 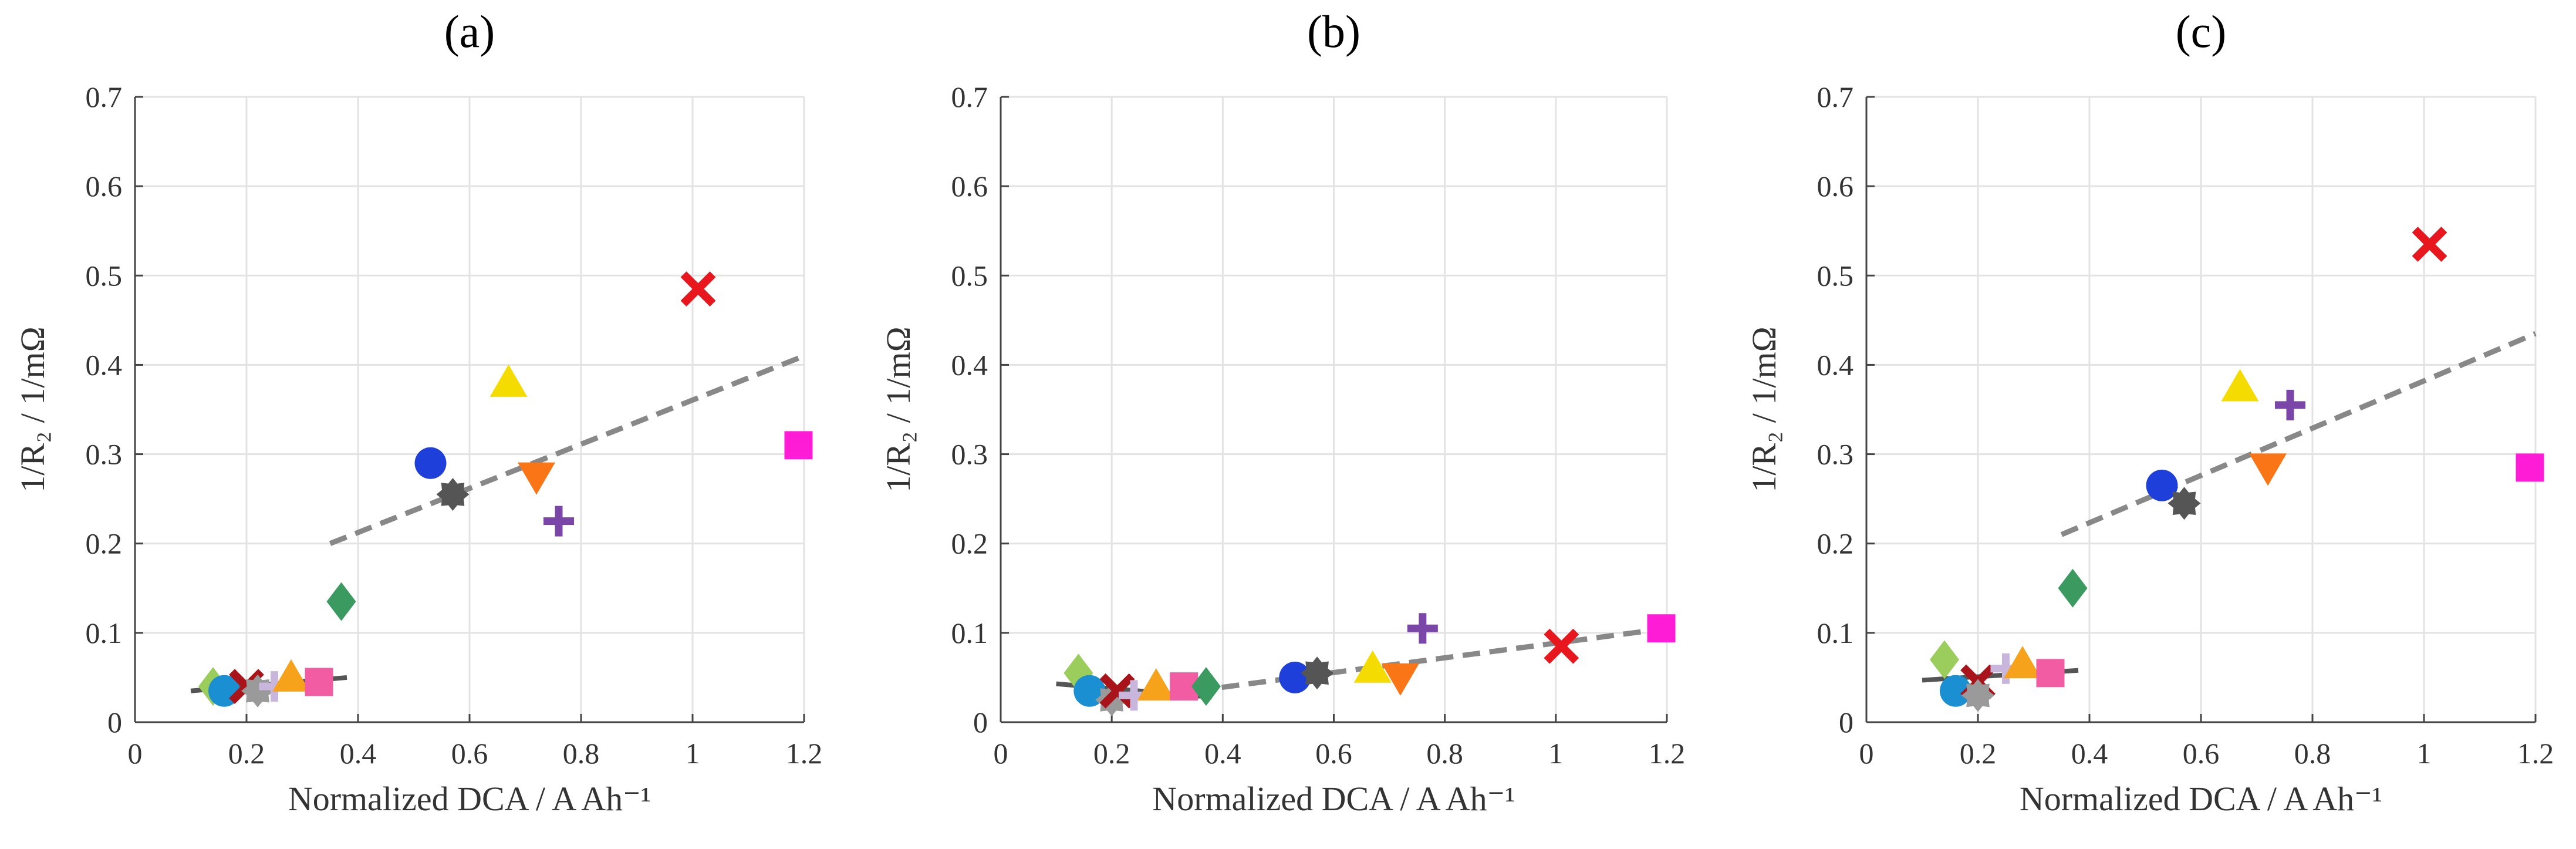 I want to click on panel-label: (b), so click(x=1333, y=31).